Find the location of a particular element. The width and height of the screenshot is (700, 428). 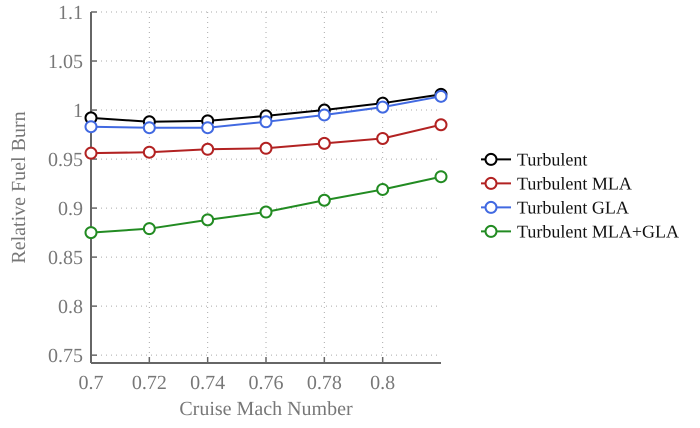

legend-label: Turbulent GLA is located at coordinates (573, 208).